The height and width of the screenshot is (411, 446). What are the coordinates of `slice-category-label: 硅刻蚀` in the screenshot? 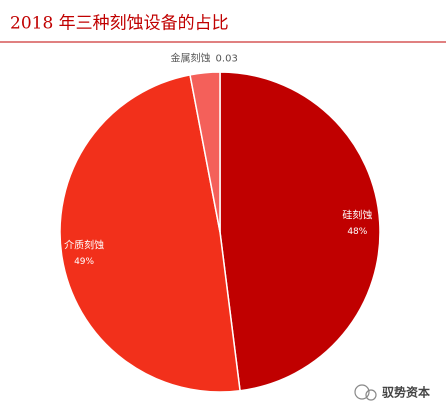 It's located at (357, 214).